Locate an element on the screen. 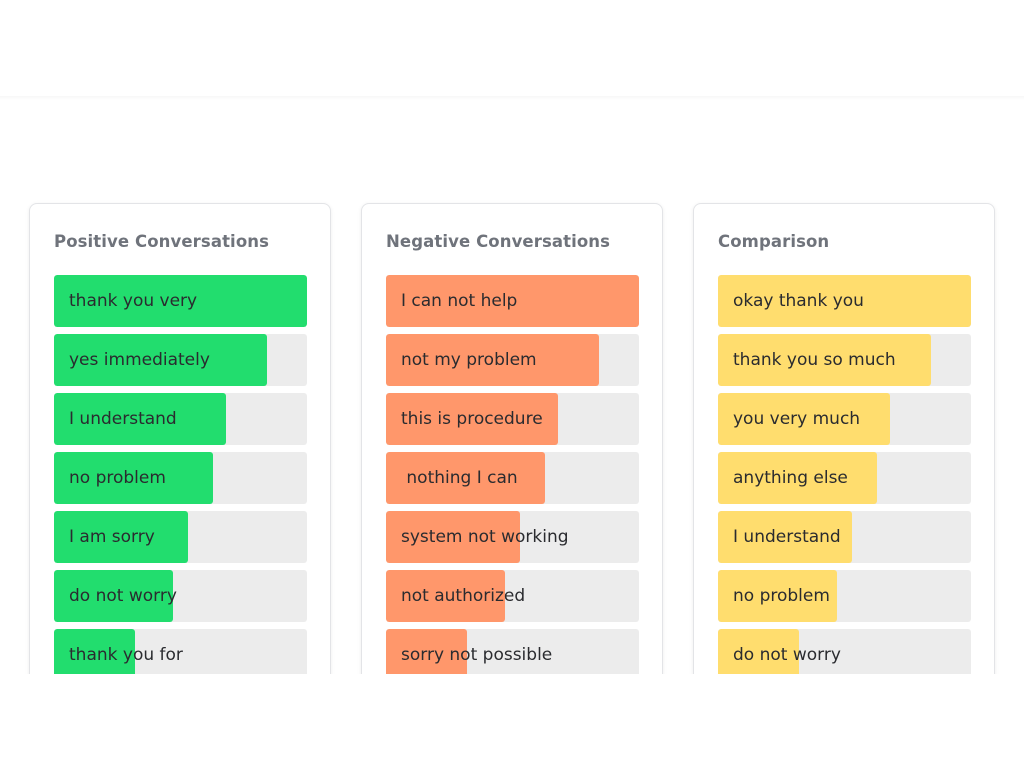  phrase-bar: nothing I can is located at coordinates (512, 478).